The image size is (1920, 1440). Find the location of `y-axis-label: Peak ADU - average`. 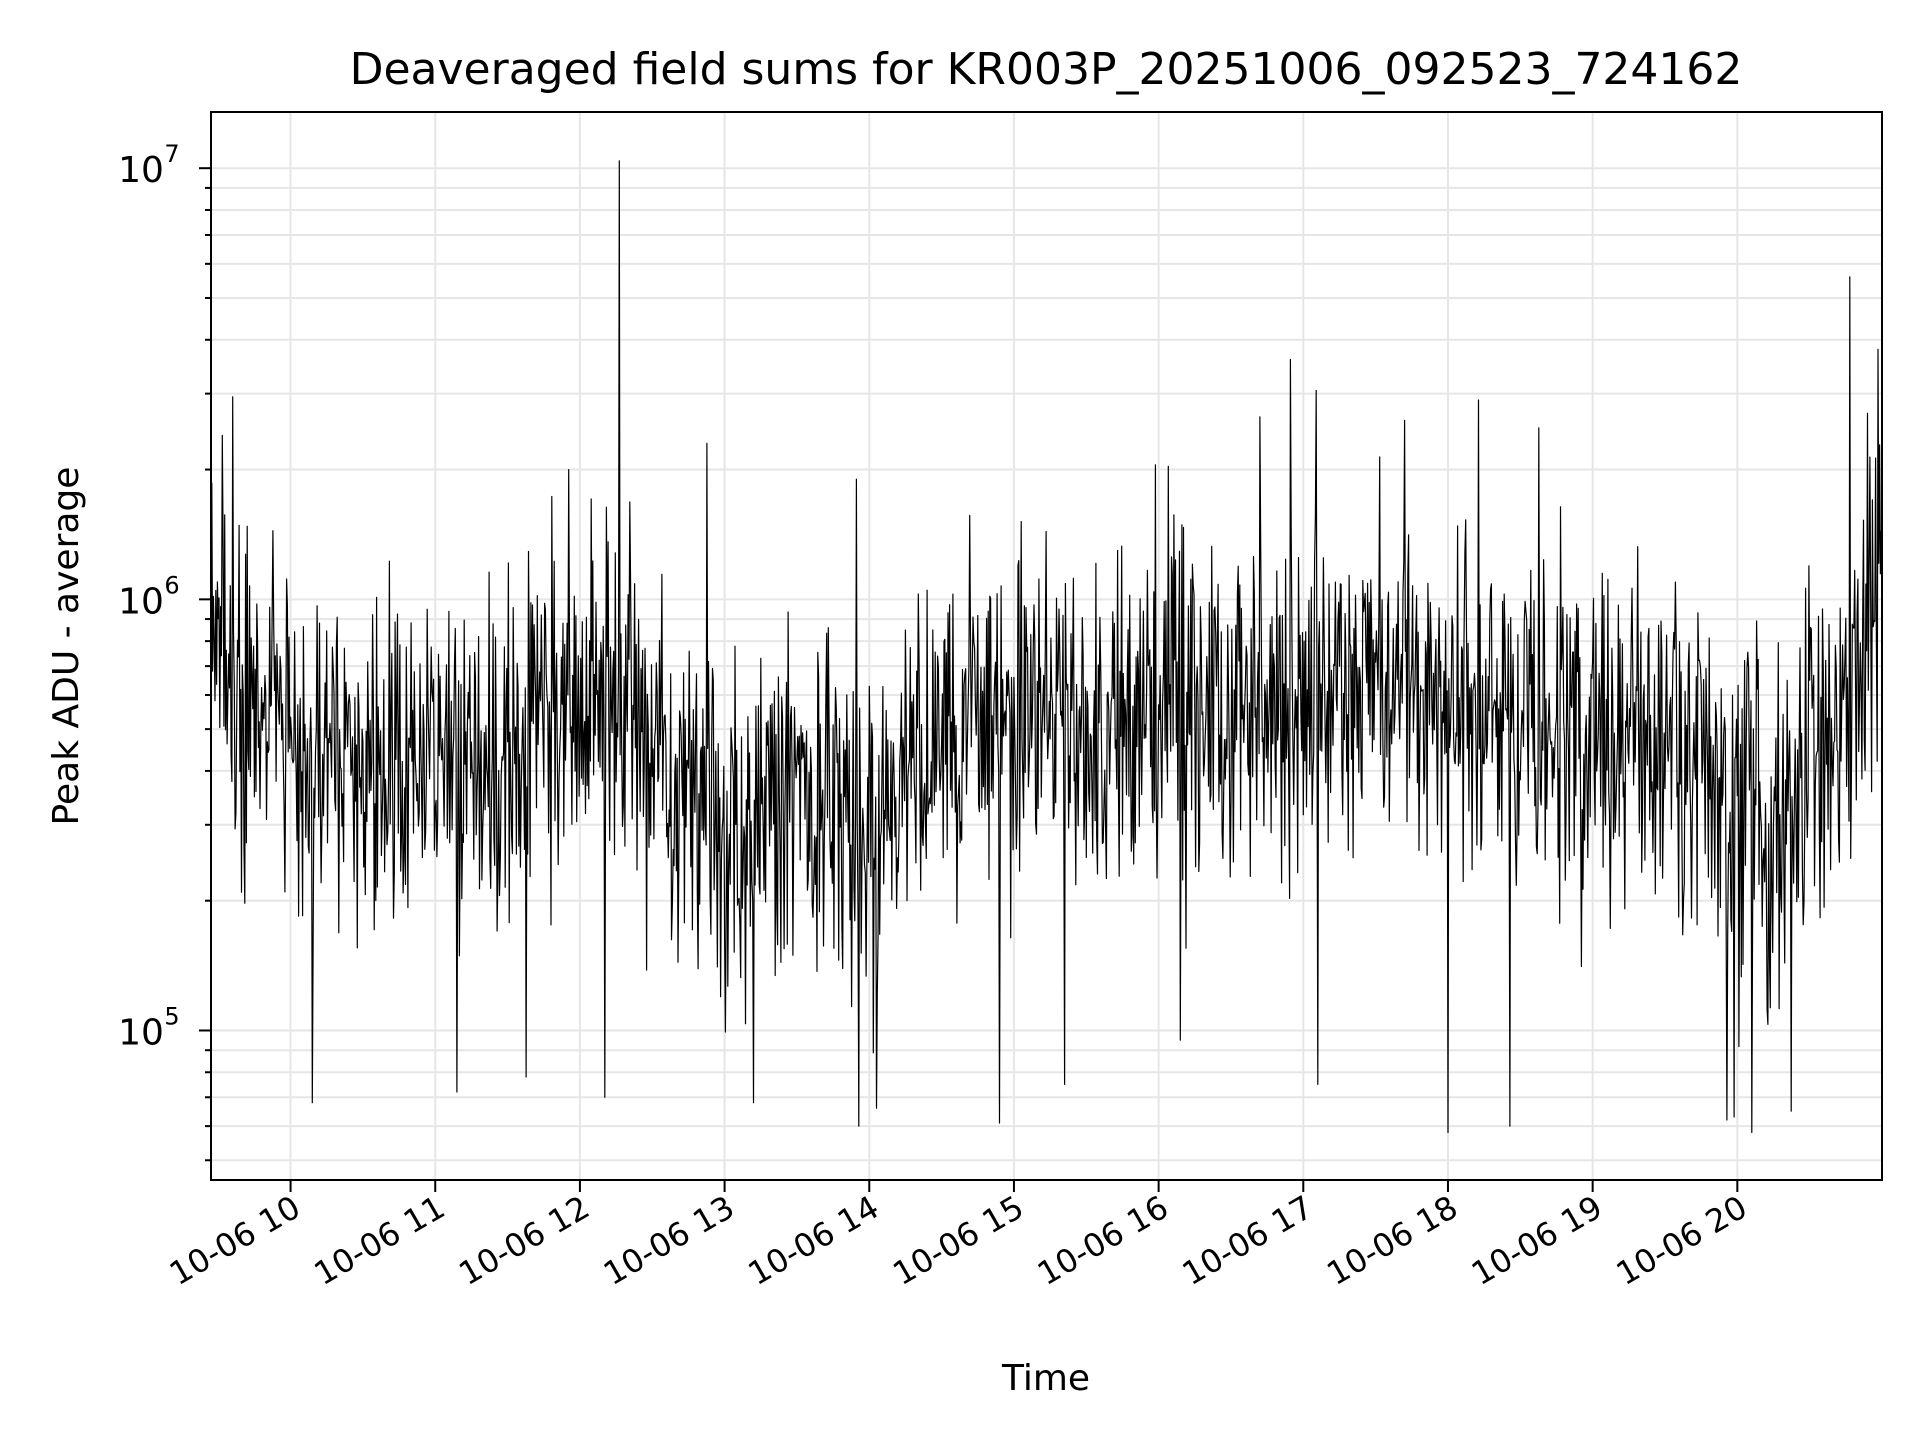

y-axis-label: Peak ADU - average is located at coordinates (66, 646).